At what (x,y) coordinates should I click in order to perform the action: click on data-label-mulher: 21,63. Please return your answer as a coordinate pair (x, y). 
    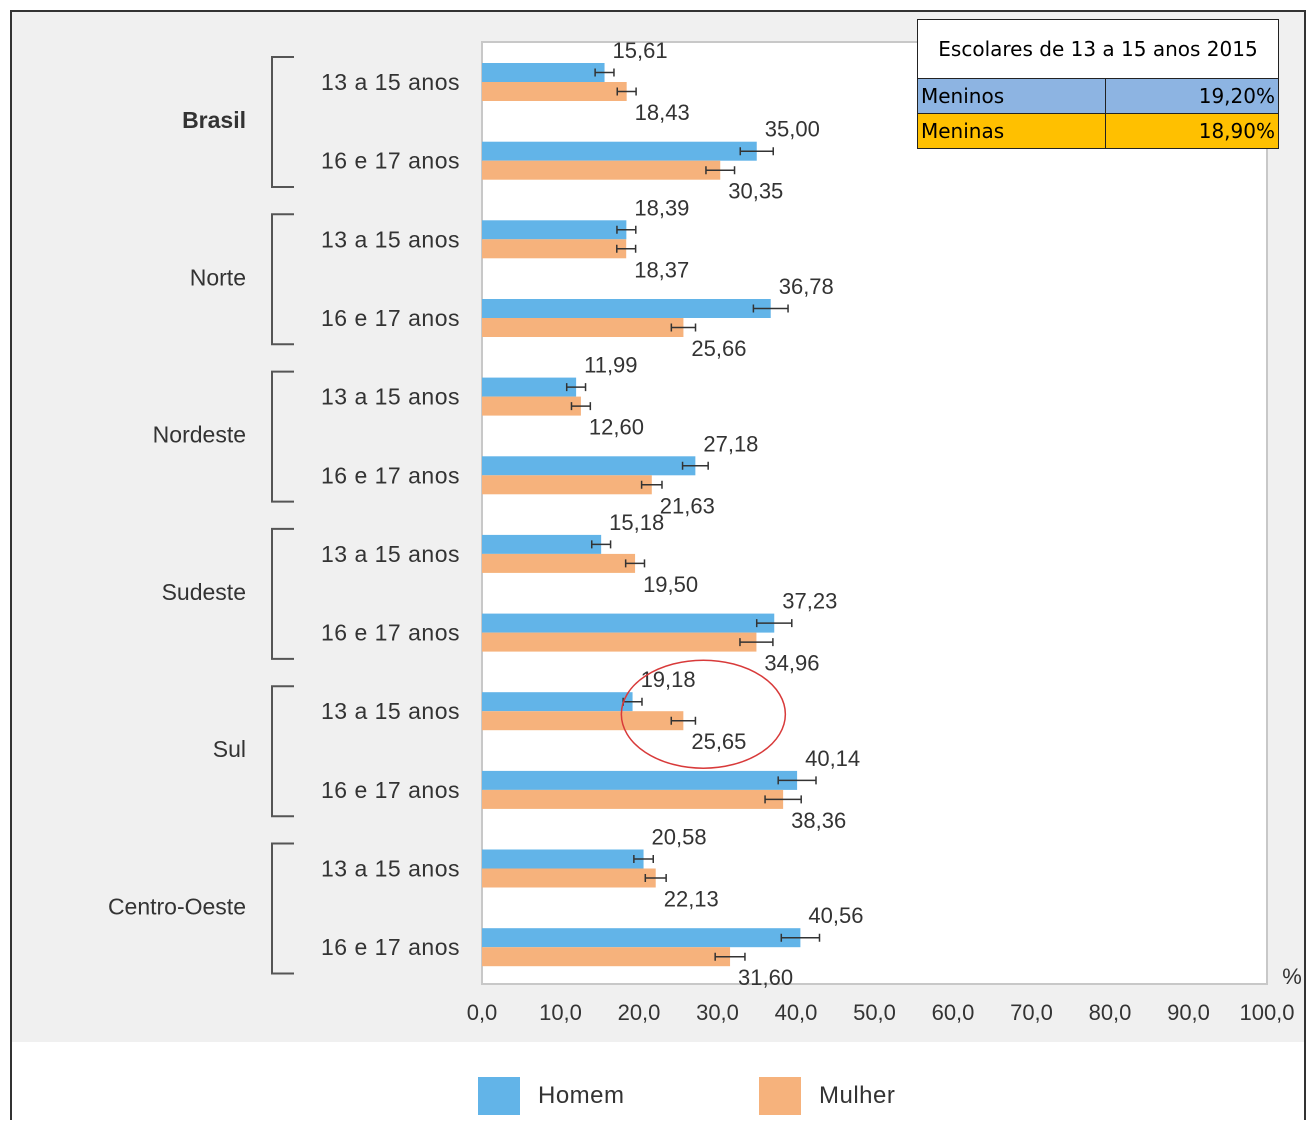
    Looking at the image, I should click on (687, 505).